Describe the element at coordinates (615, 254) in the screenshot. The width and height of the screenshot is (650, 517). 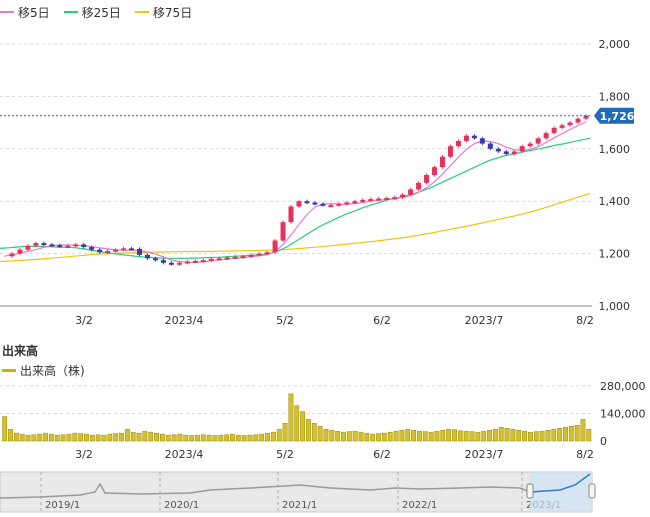
I see `price-axis-label: 1,200` at that location.